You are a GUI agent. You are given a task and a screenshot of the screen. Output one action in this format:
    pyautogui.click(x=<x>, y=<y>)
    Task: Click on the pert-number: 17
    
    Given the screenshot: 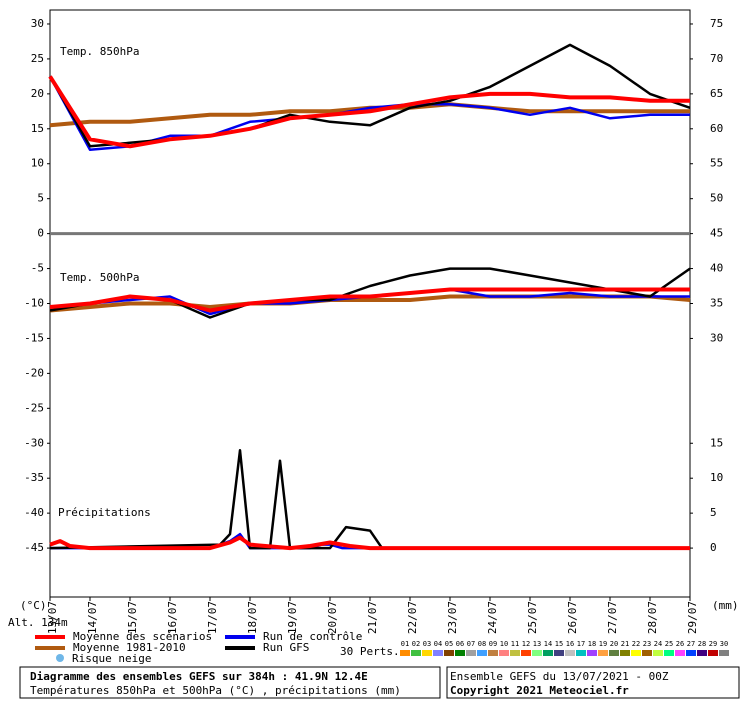 What is the action you would take?
    pyautogui.click(x=581, y=644)
    